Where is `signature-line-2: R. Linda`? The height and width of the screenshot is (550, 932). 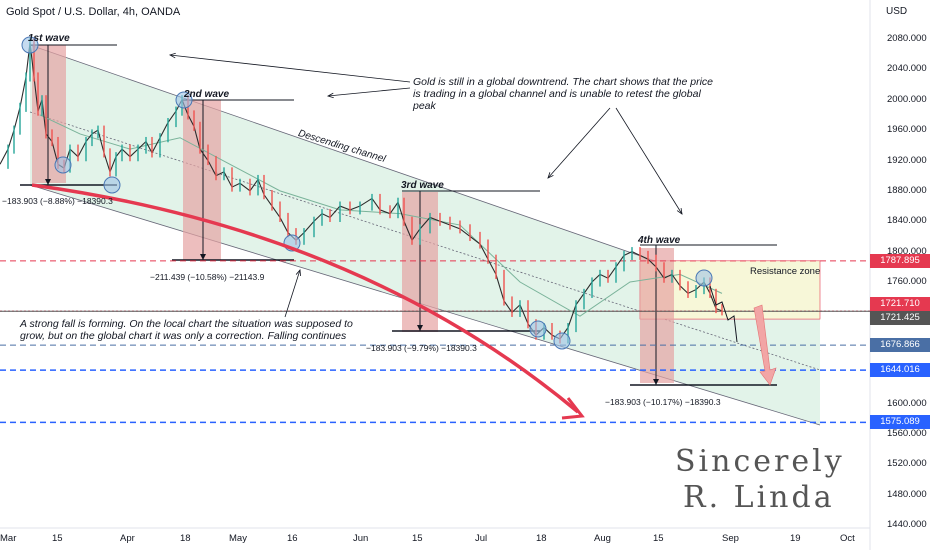
signature-line-2: R. Linda is located at coordinates (759, 497).